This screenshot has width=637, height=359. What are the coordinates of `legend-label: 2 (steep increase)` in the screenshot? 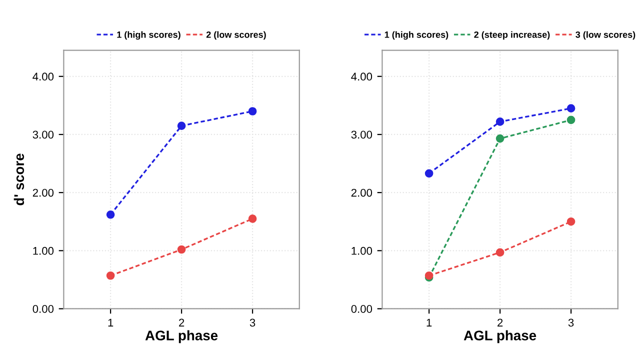 It's located at (512, 35).